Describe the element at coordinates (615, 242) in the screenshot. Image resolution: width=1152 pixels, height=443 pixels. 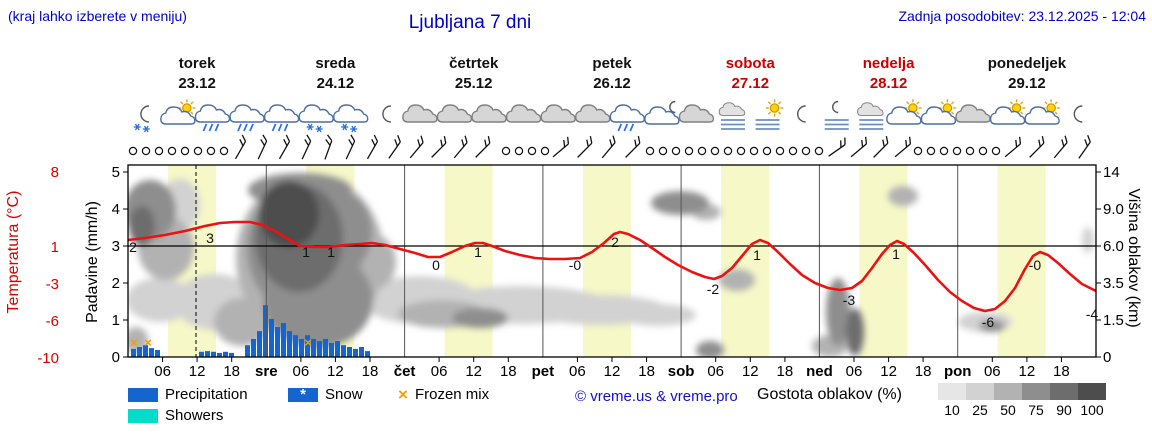
I see `svg-text: 2` at that location.